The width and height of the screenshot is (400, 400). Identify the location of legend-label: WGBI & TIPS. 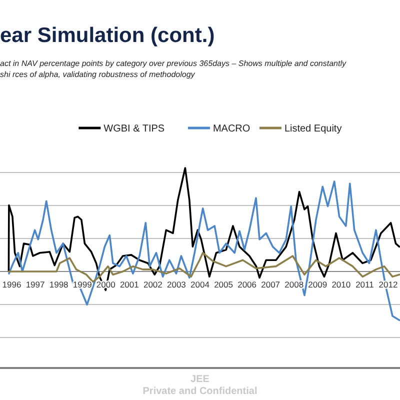
(134, 129).